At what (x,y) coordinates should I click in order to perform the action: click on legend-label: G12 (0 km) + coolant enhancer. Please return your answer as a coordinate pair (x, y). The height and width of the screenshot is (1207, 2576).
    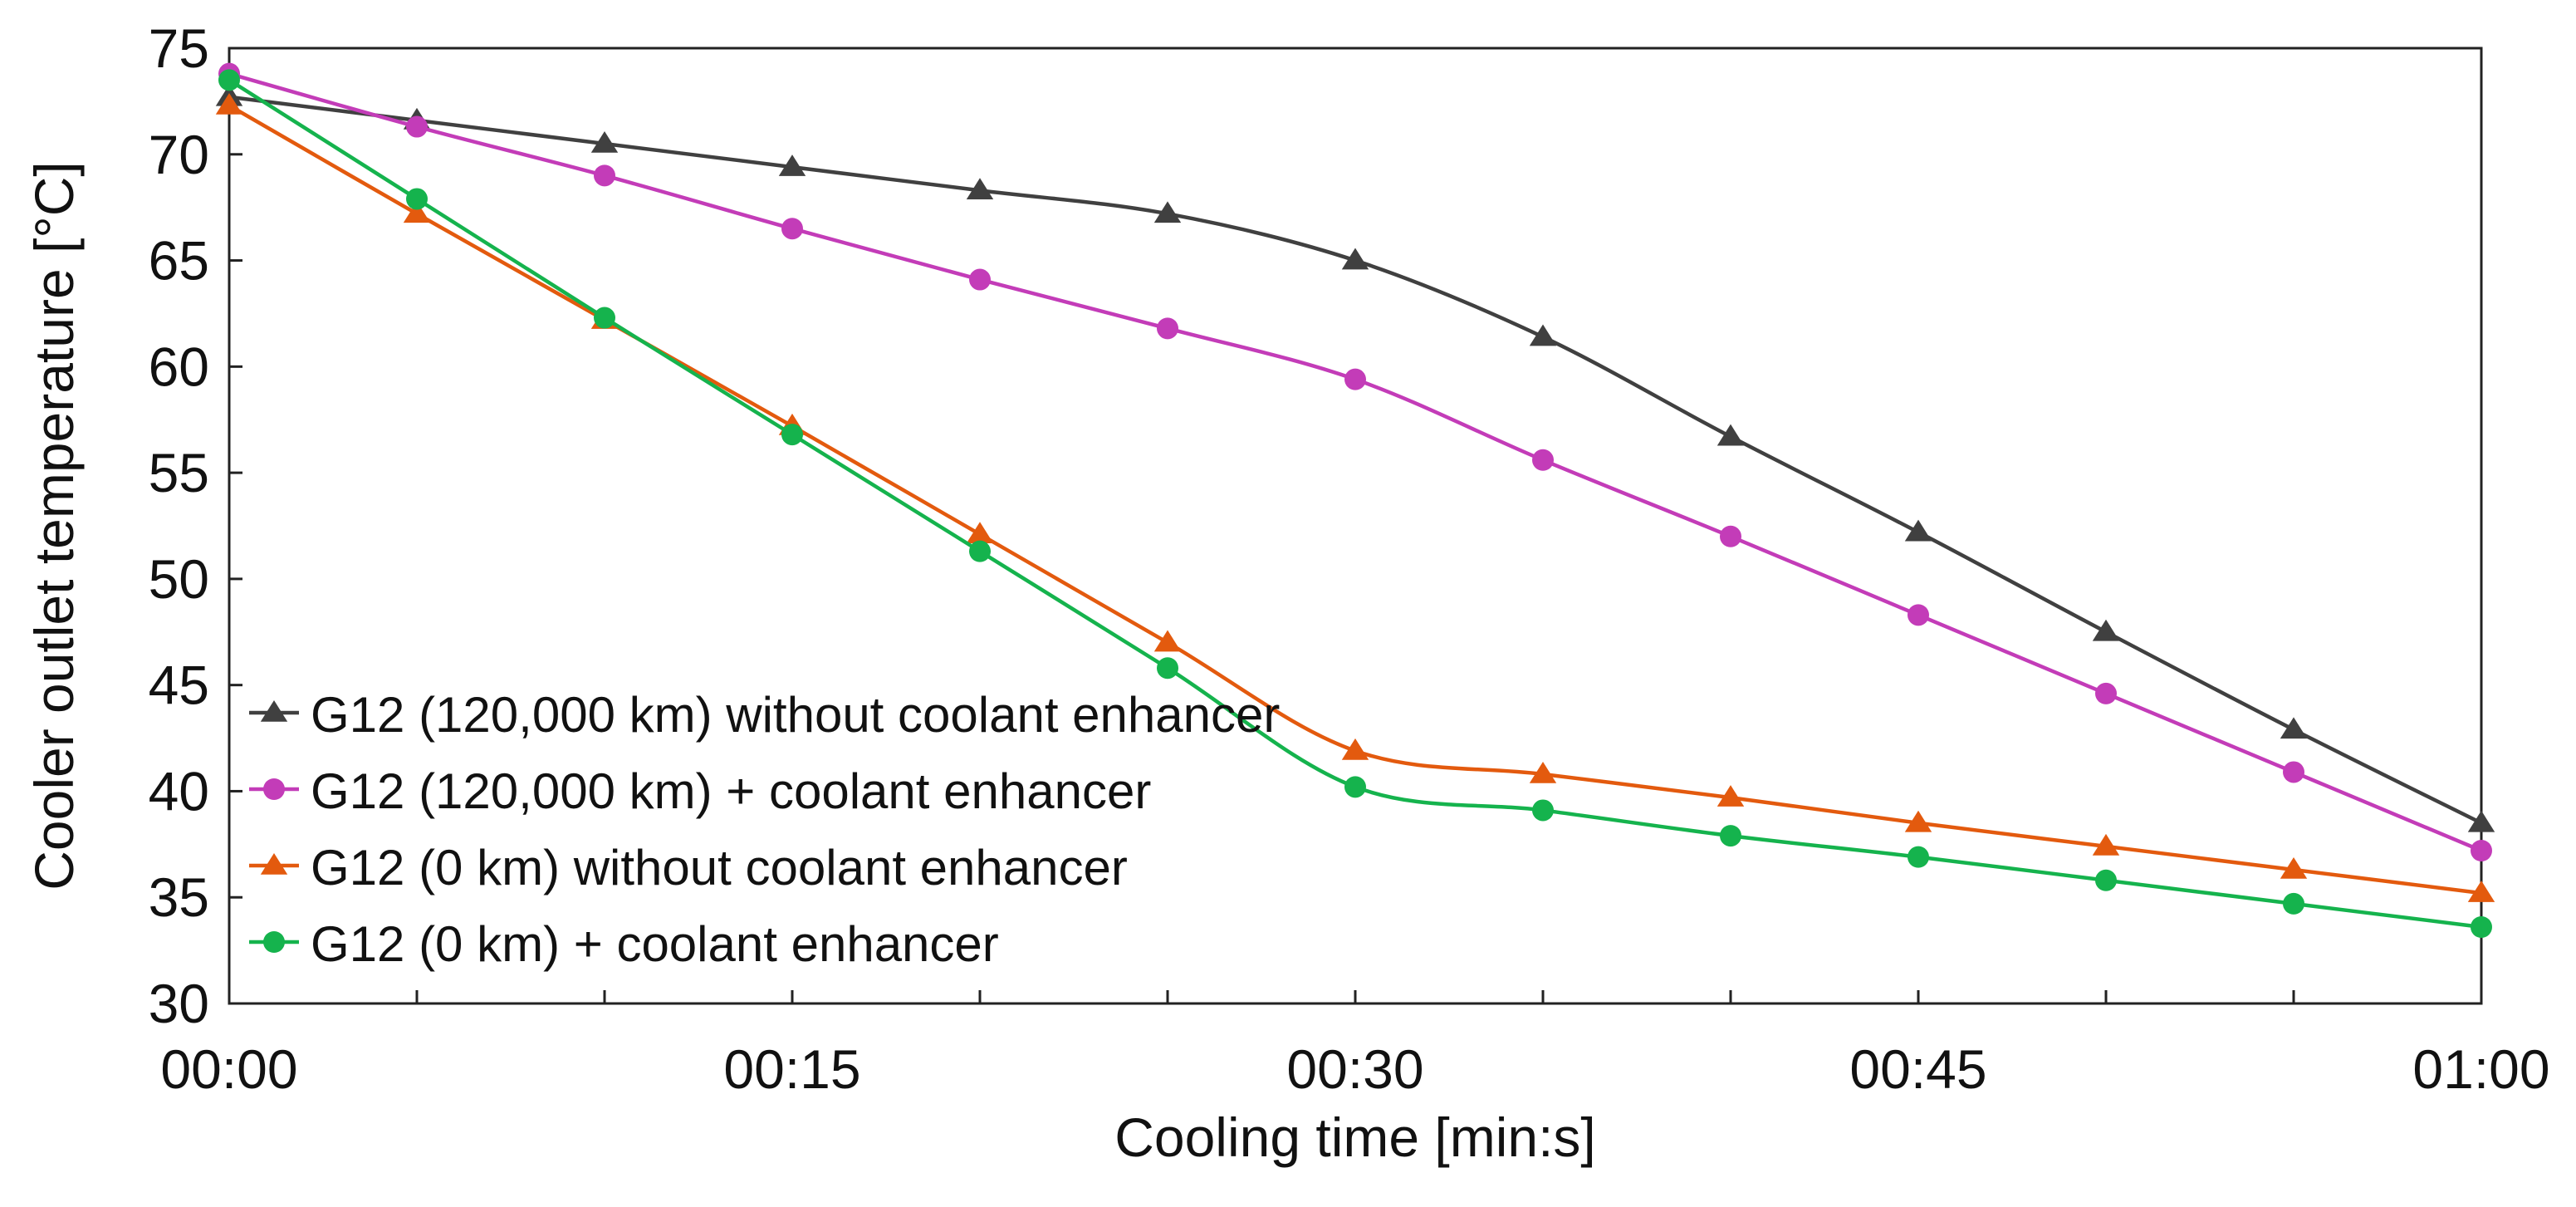
    Looking at the image, I should click on (655, 944).